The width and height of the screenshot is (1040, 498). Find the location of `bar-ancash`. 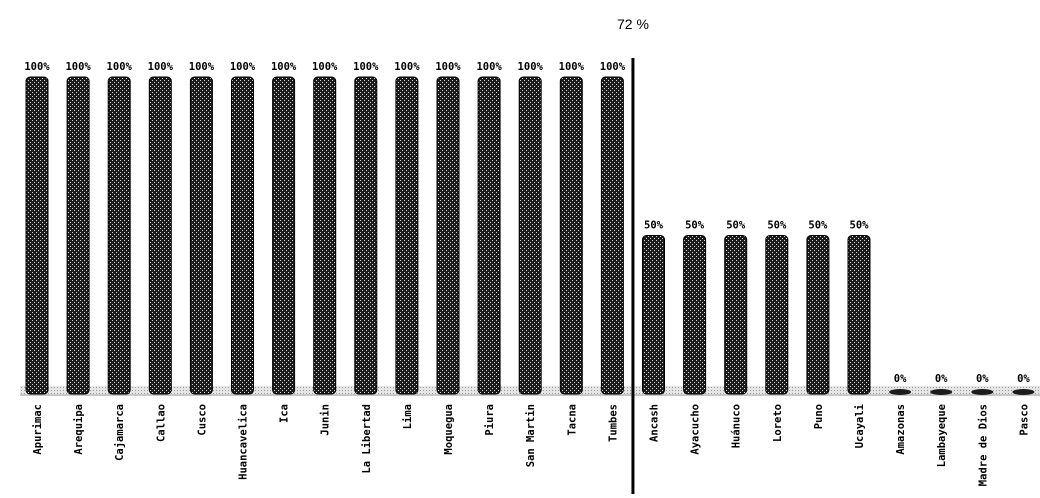

bar-ancash is located at coordinates (653, 315).